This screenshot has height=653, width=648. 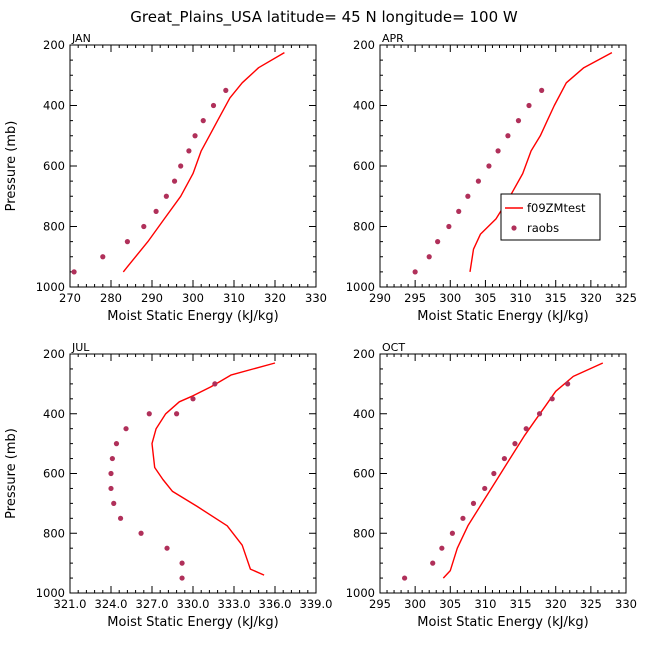 I want to click on x-tick-label: 327.0, so click(x=152, y=604).